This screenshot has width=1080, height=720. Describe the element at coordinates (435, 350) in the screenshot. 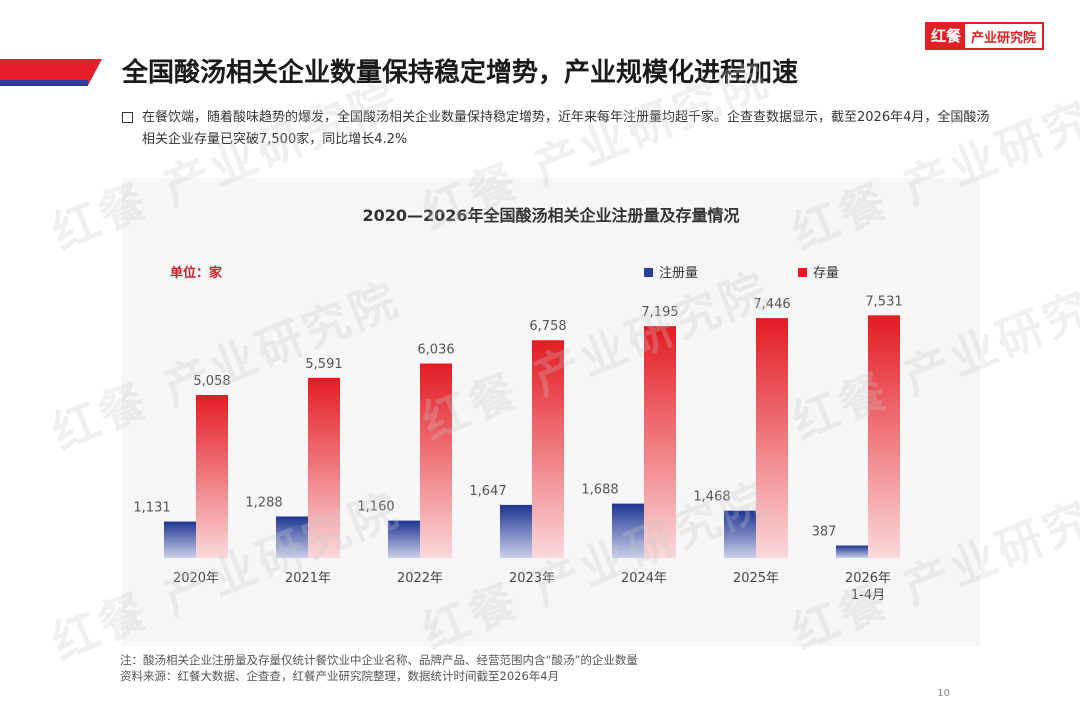

I see `value-label-stock: 6,036` at that location.